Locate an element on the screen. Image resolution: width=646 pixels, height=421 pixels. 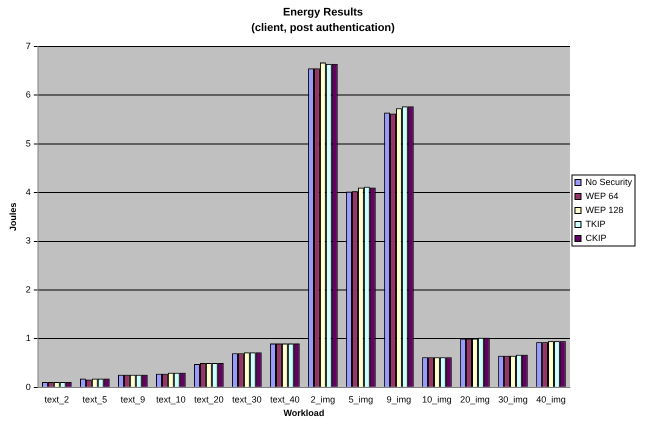
legend-label: WEP 128 is located at coordinates (604, 209).